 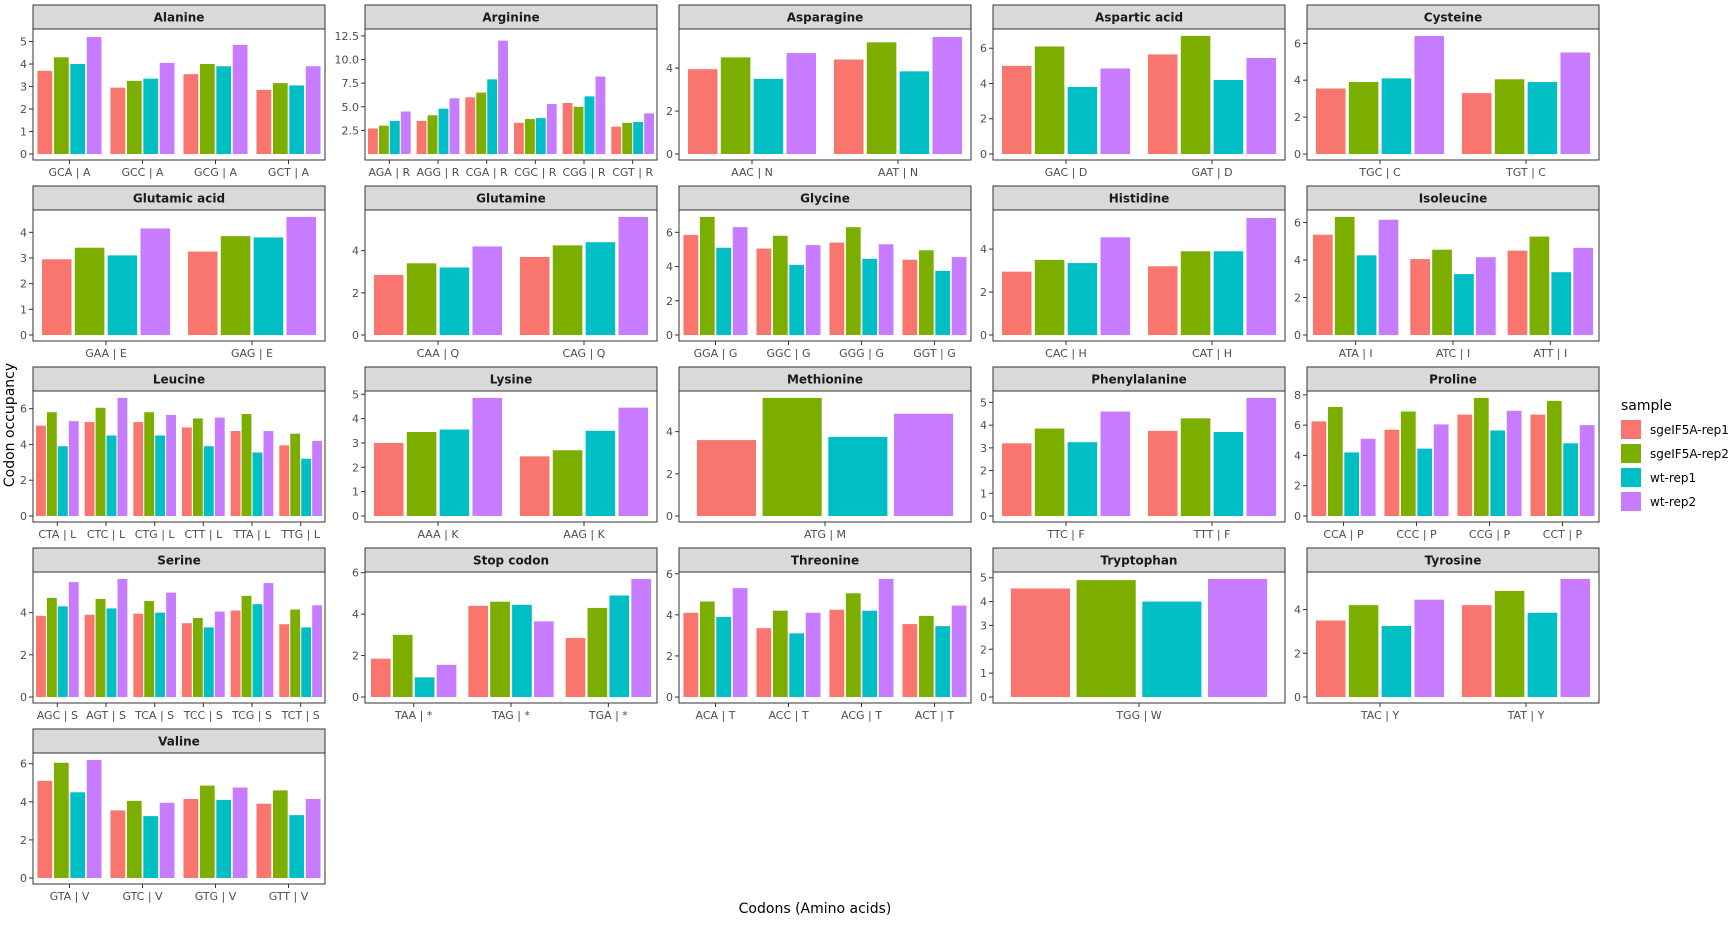 I want to click on x-tick-label: ACG | T, so click(x=861, y=715).